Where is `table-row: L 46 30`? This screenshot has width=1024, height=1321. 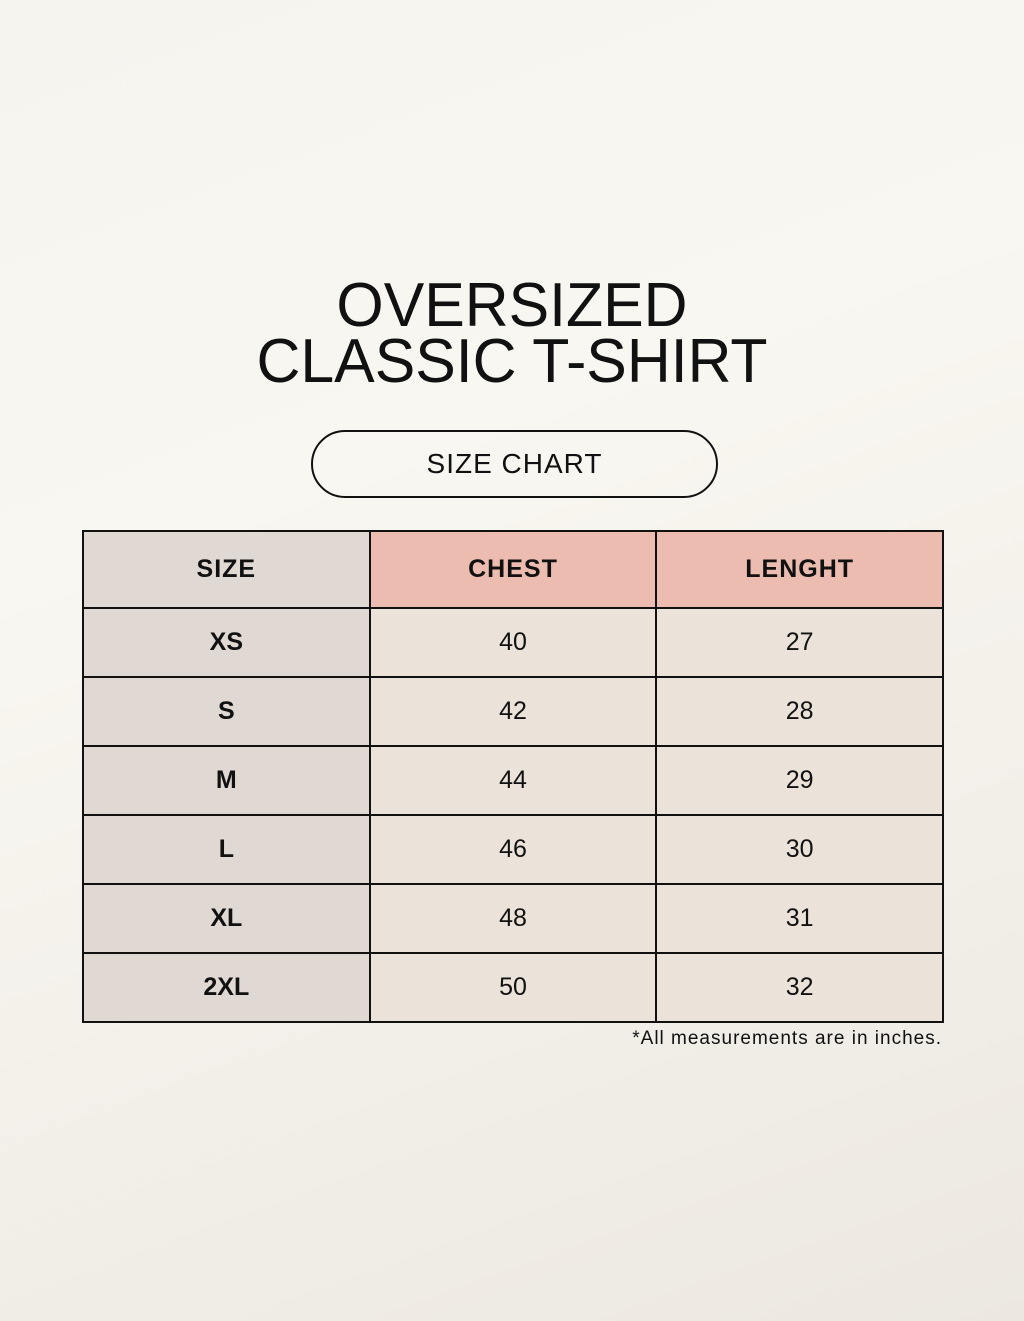
table-row: L 46 30 is located at coordinates (513, 849).